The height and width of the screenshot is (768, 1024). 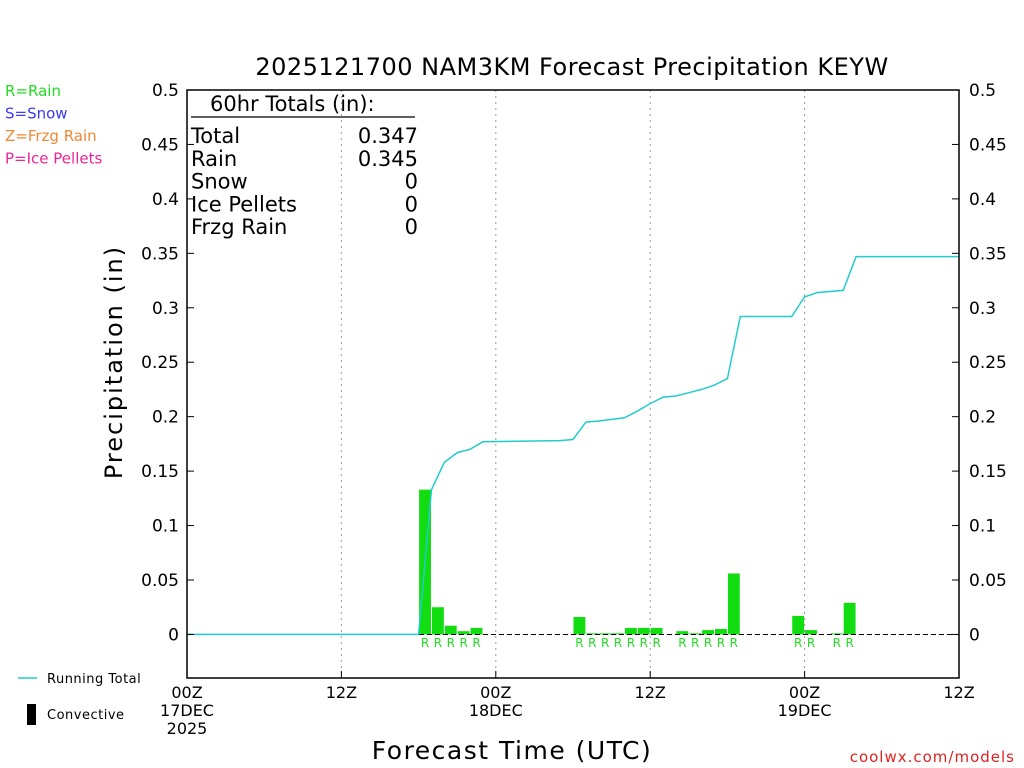 What do you see at coordinates (932, 757) in the screenshot?
I see `credit-text: coolwx.com/models` at bounding box center [932, 757].